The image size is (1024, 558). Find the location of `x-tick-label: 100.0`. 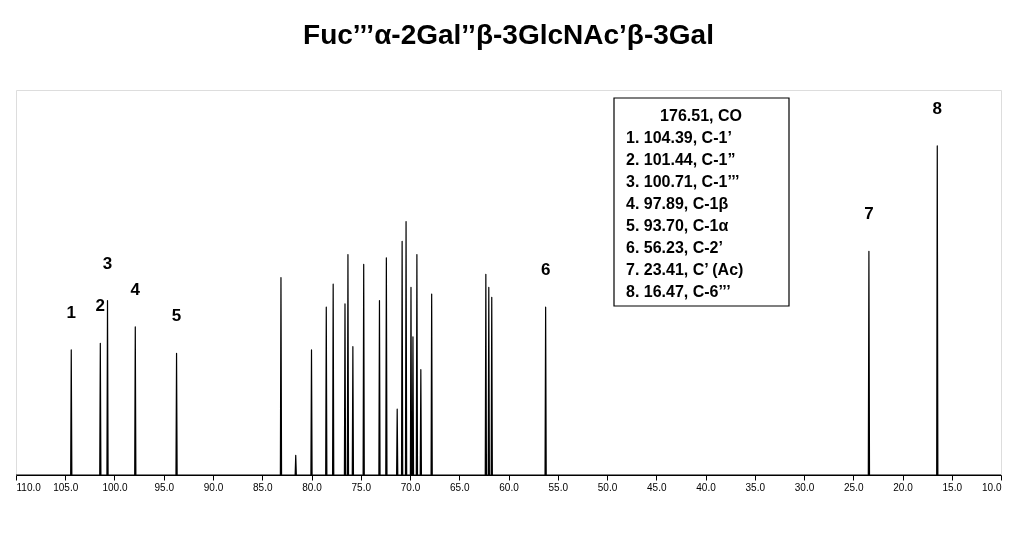

x-tick-label: 100.0 is located at coordinates (115, 487).